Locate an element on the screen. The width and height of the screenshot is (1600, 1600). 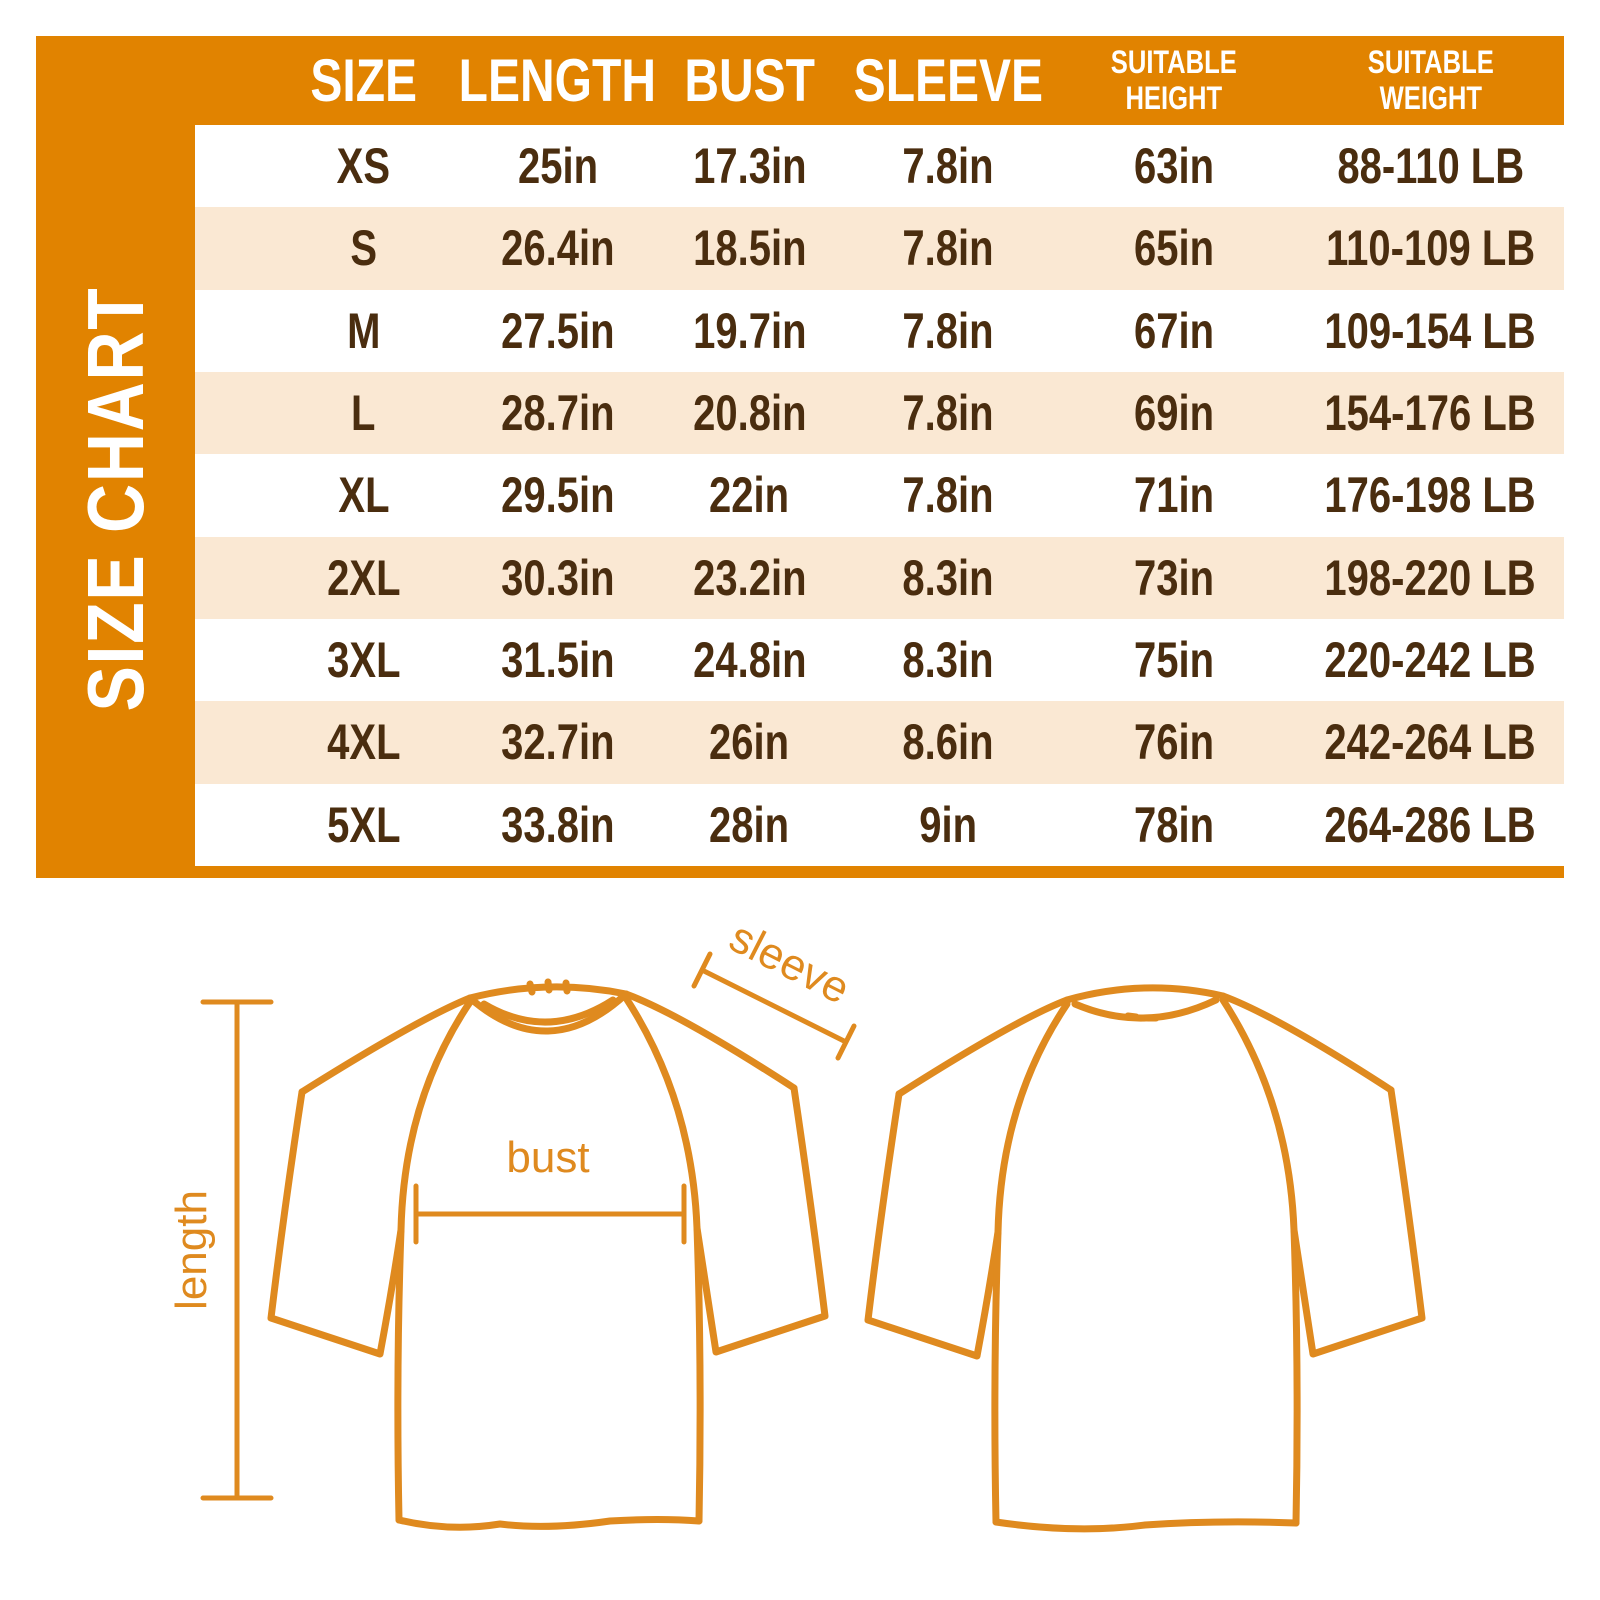
size-chart-title: SIZE CHART is located at coordinates (115, 499).